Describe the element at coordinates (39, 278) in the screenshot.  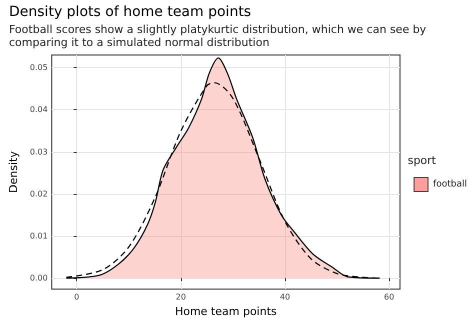
I see `y-tick-label: 0.00` at that location.